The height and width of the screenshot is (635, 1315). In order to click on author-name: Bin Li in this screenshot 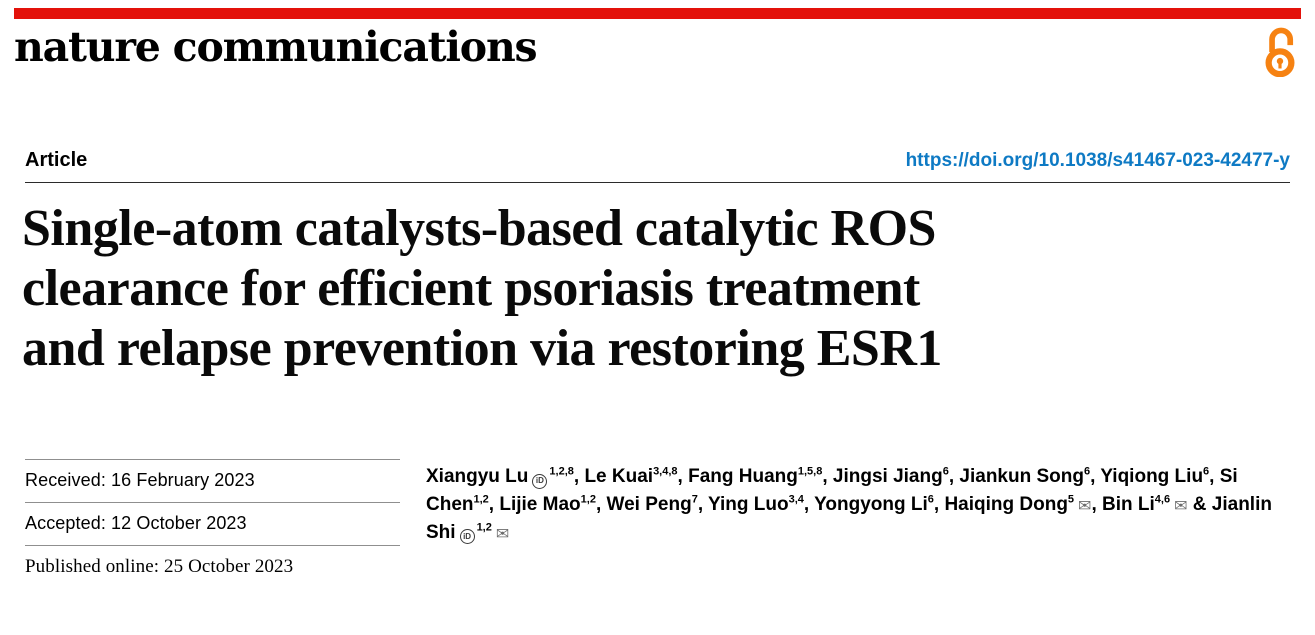, I will do `click(1128, 505)`.